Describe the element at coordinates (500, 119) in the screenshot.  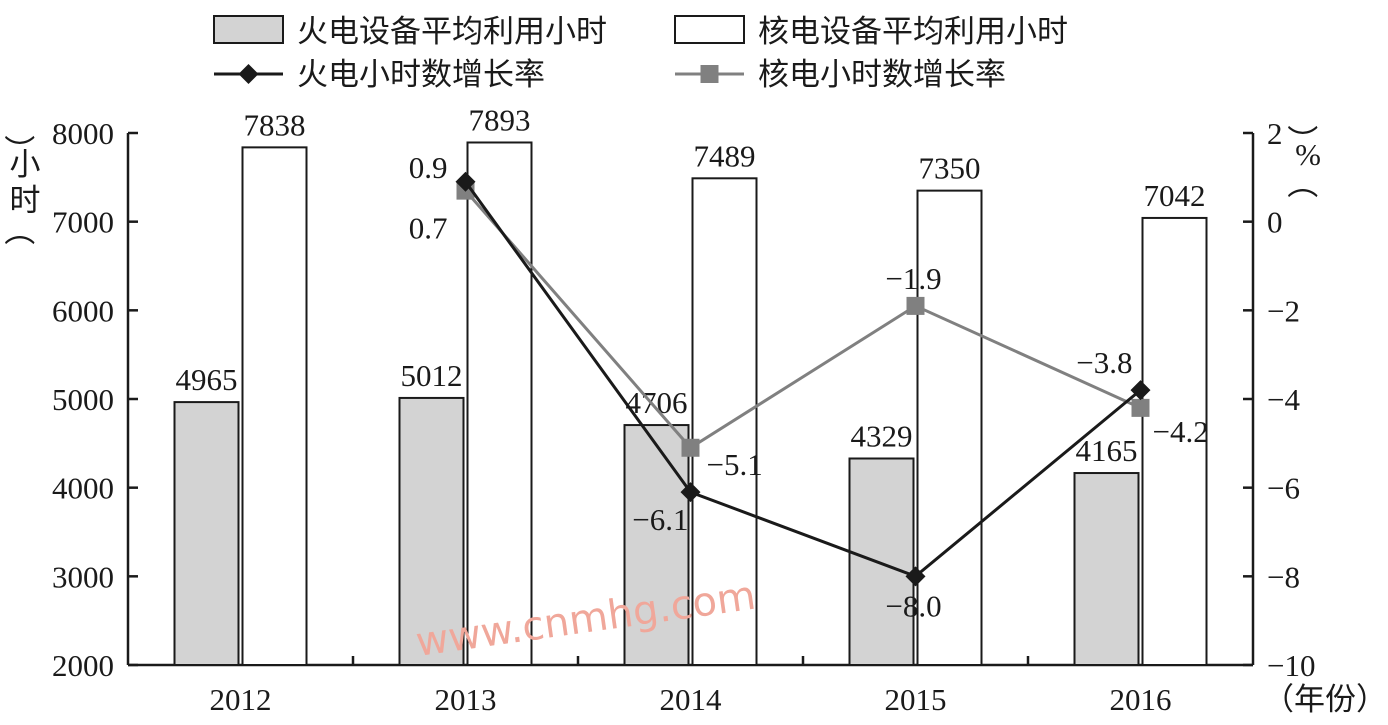
I see `bar-value-label: 7893` at that location.